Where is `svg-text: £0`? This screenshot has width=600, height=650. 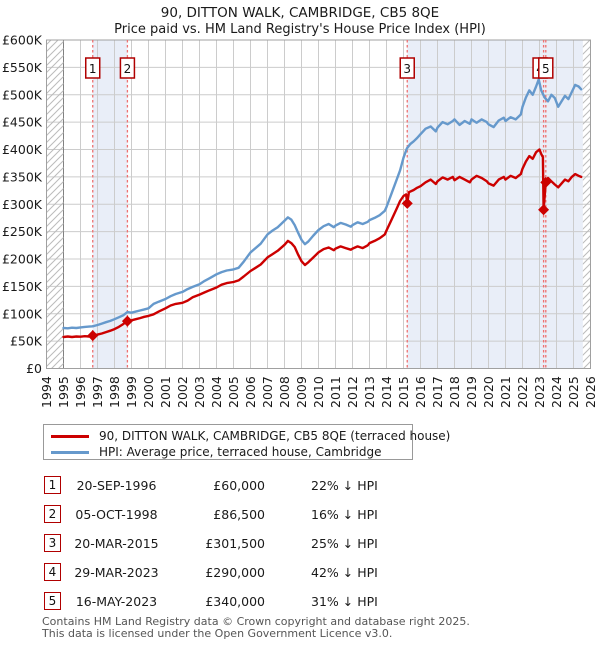 svg-text: £0 is located at coordinates (34, 368).